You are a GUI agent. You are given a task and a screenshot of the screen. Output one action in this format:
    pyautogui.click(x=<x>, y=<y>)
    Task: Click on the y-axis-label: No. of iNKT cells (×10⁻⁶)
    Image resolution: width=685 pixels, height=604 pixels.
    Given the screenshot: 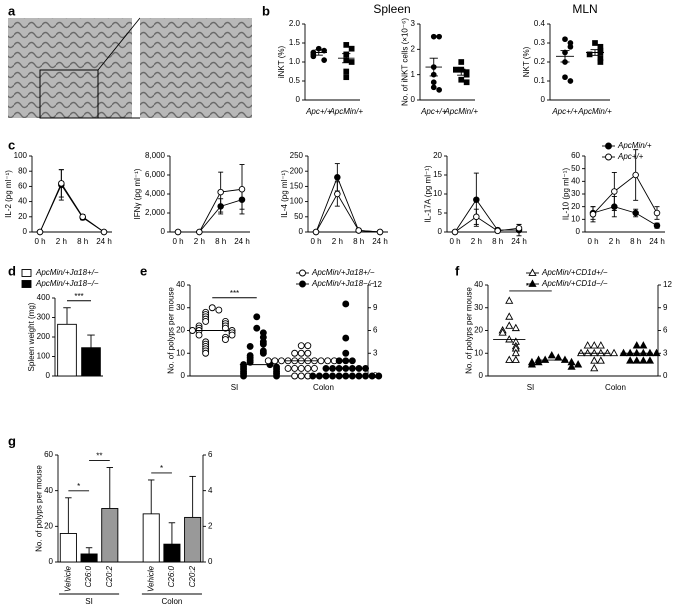 What is the action you would take?
    pyautogui.click(x=405, y=62)
    